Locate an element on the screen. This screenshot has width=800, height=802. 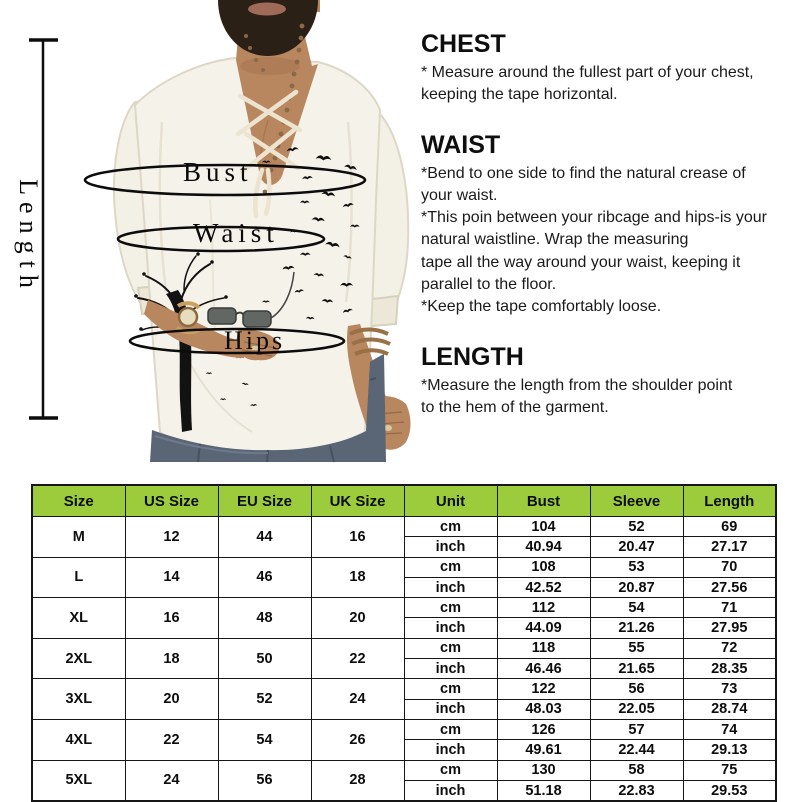
value-cell: 51.18 is located at coordinates (543, 790).